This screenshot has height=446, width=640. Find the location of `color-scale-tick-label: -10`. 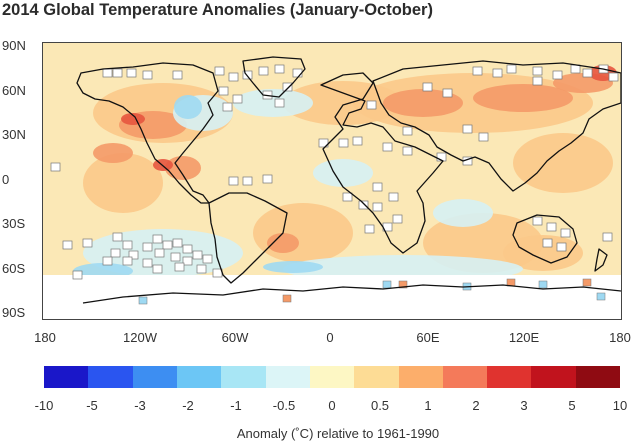

color-scale-tick-label: -10 is located at coordinates (44, 405).